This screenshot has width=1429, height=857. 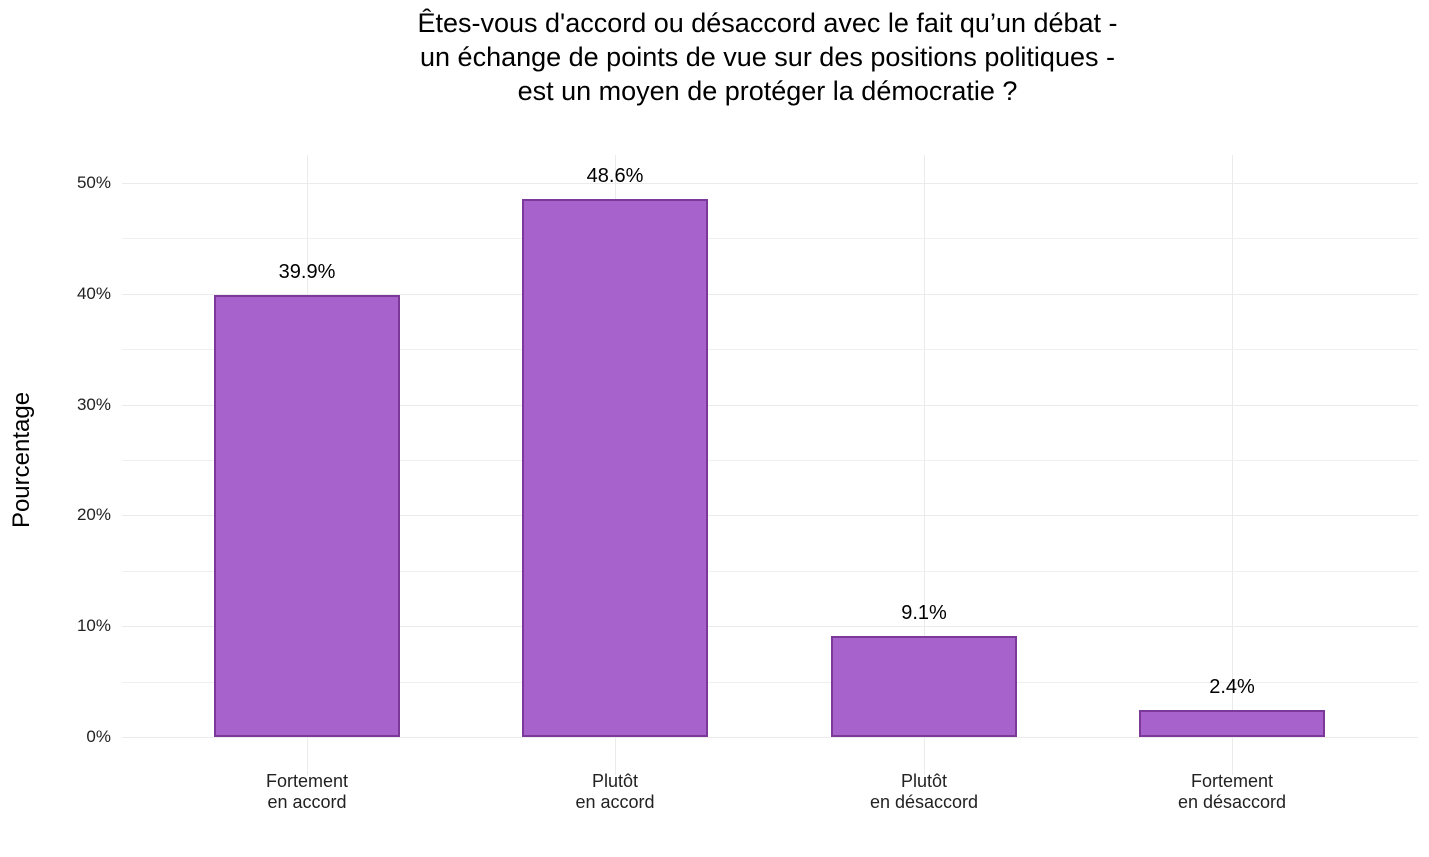 What do you see at coordinates (98, 736) in the screenshot?
I see `y-tick-label: 0%` at bounding box center [98, 736].